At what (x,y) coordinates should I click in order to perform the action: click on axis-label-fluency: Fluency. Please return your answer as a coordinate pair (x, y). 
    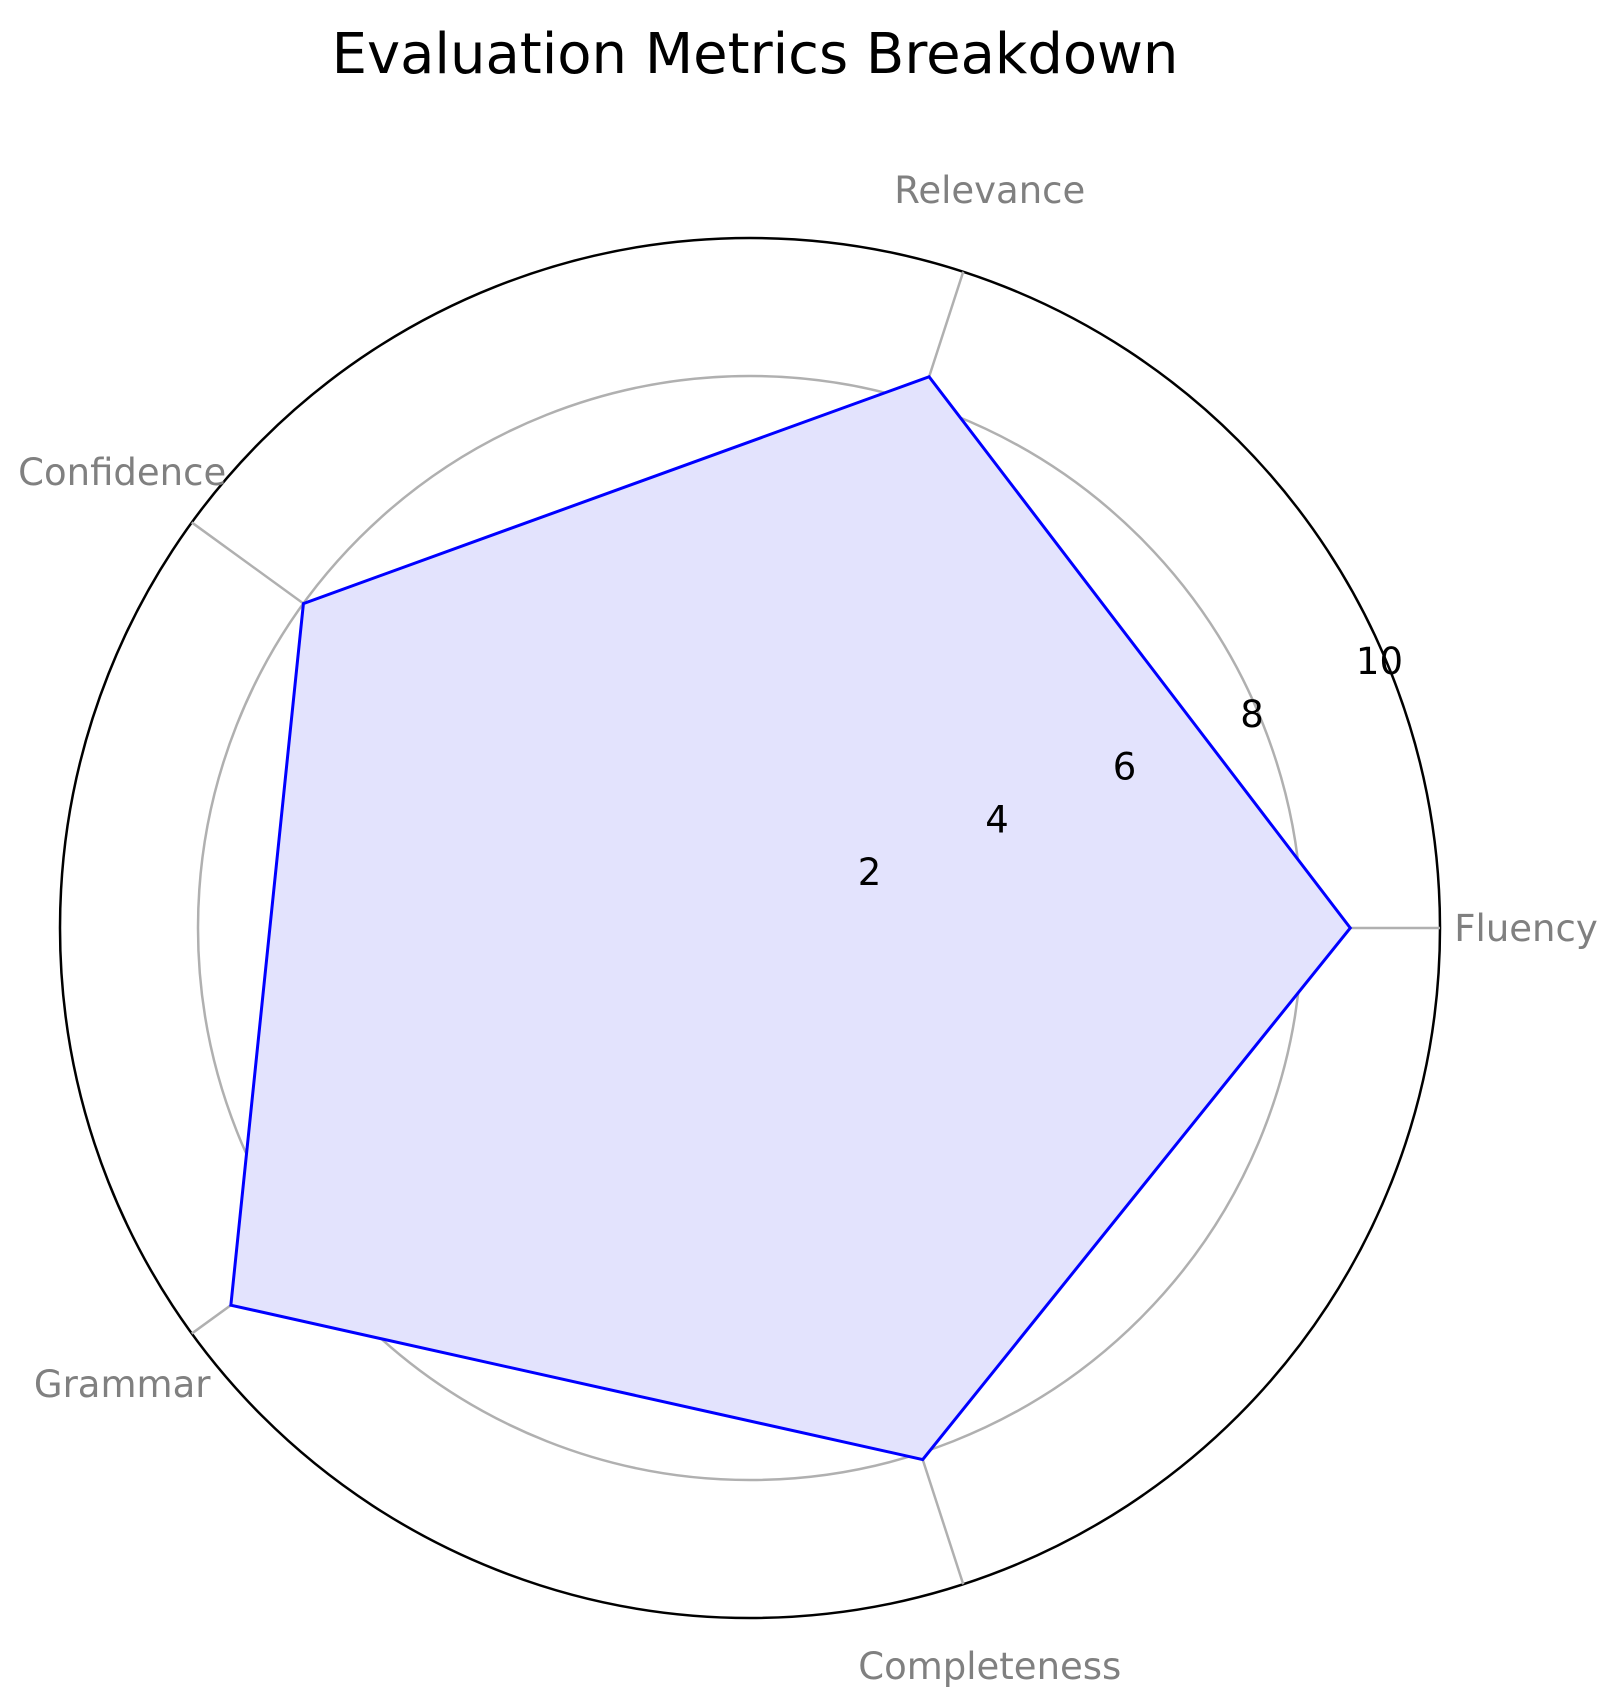
    Looking at the image, I should click on (1525, 928).